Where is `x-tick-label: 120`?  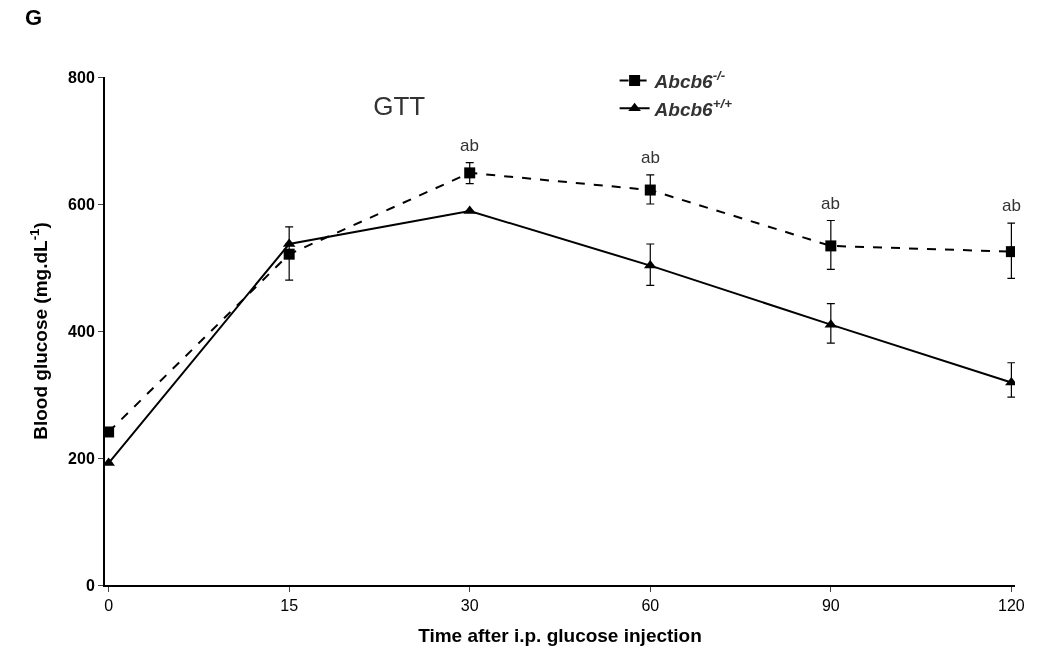 x-tick-label: 120 is located at coordinates (1011, 606).